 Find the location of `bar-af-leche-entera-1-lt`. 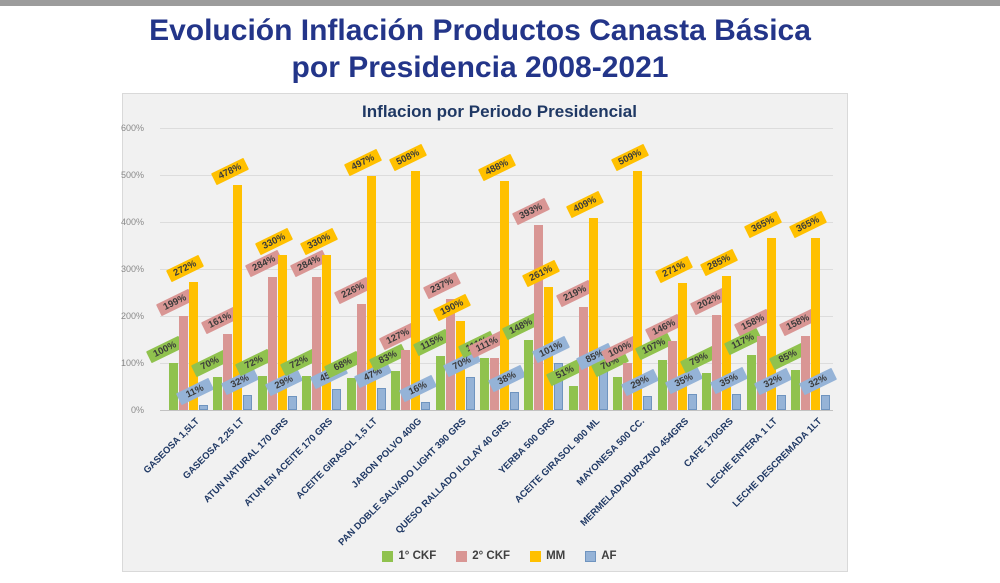

bar-af-leche-entera-1-lt is located at coordinates (781, 402).